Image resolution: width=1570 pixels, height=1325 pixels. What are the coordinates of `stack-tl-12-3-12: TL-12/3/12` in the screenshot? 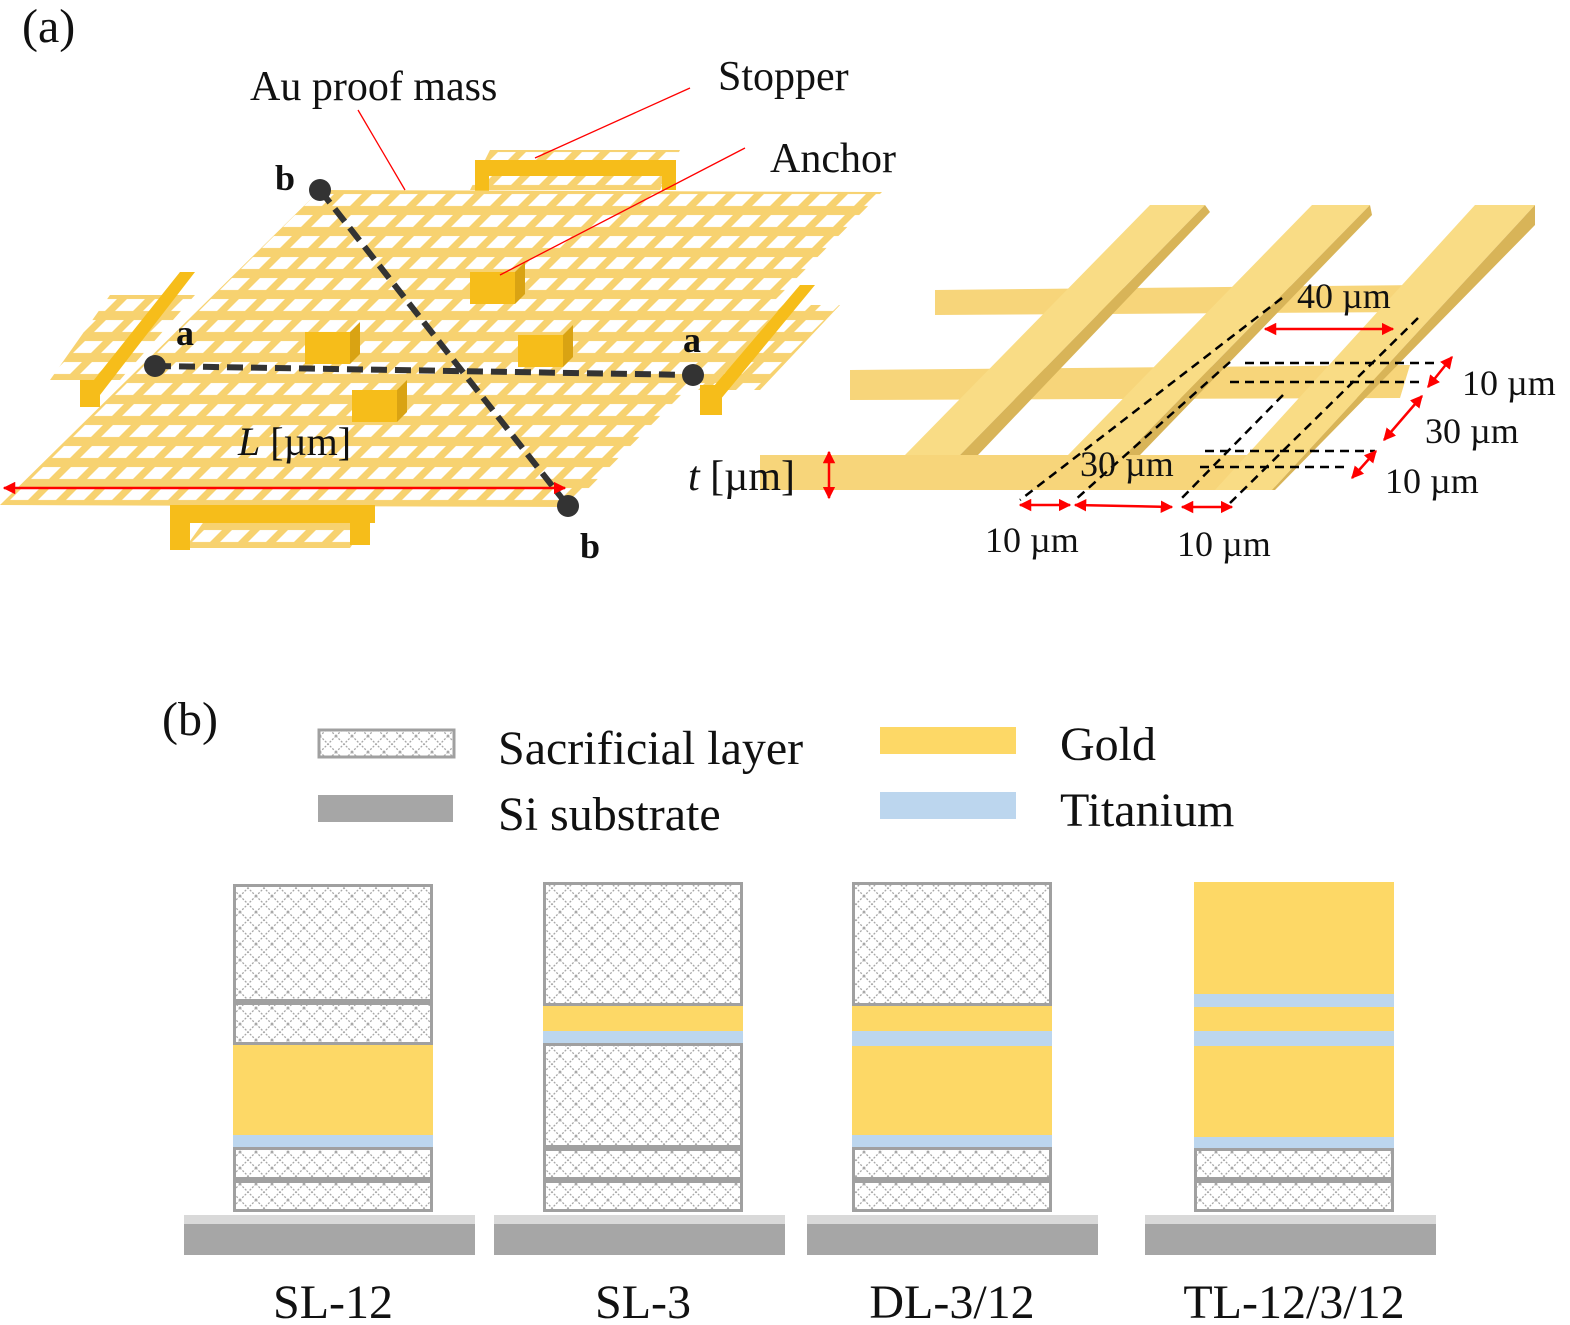 It's located at (1290, 1103).